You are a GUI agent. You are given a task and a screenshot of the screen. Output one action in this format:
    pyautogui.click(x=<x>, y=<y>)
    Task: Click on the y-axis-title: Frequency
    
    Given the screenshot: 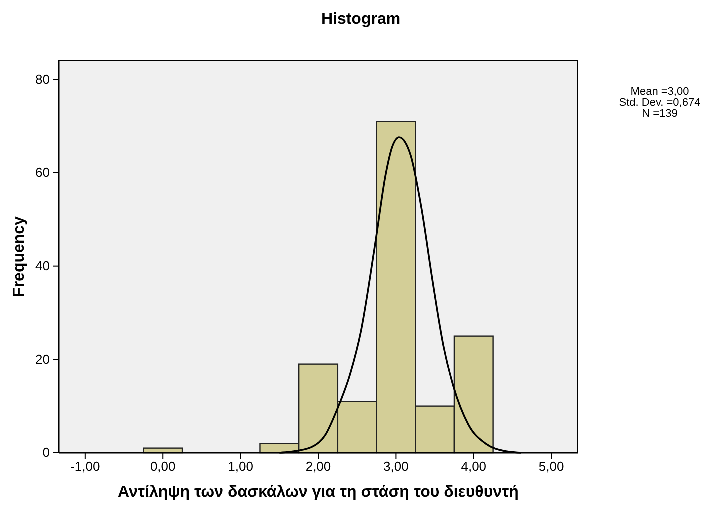 What is the action you would take?
    pyautogui.click(x=19, y=257)
    